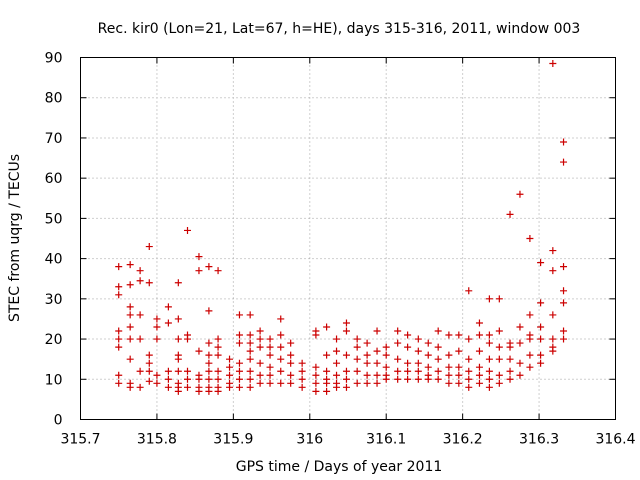 This screenshot has height=480, width=640. Describe the element at coordinates (54, 219) in the screenshot. I see `y-tick-label: 50` at that location.